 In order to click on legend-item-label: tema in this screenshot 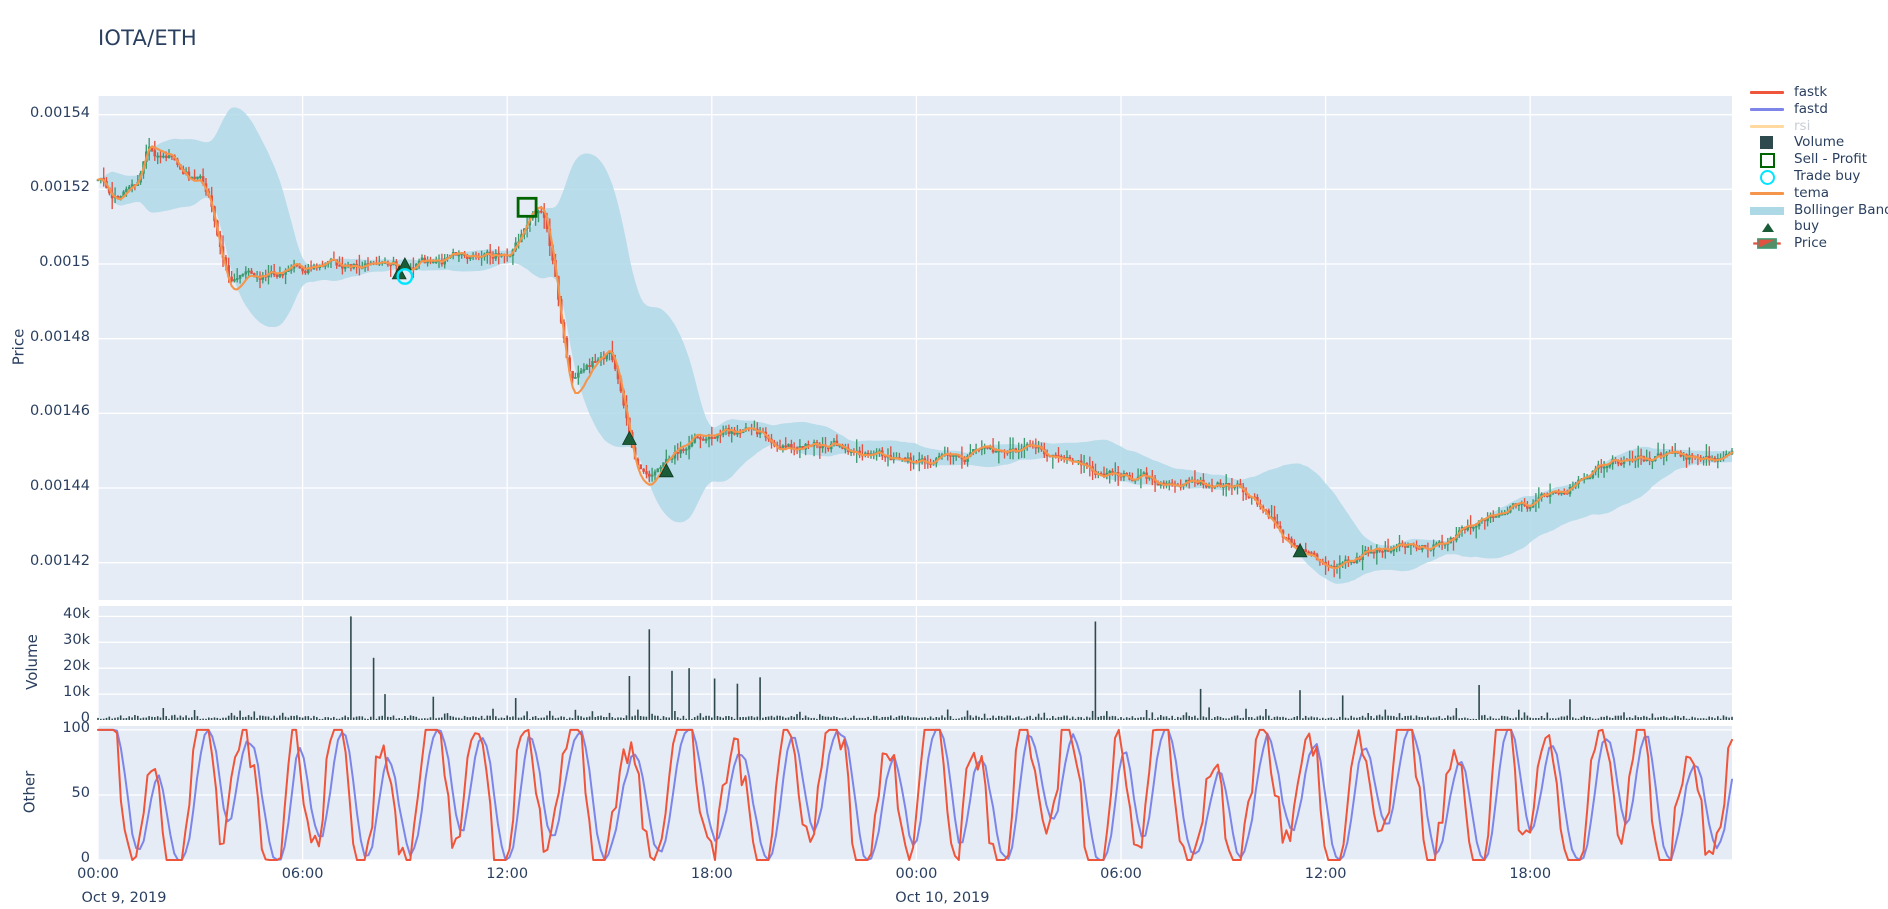, I will do `click(1812, 192)`.